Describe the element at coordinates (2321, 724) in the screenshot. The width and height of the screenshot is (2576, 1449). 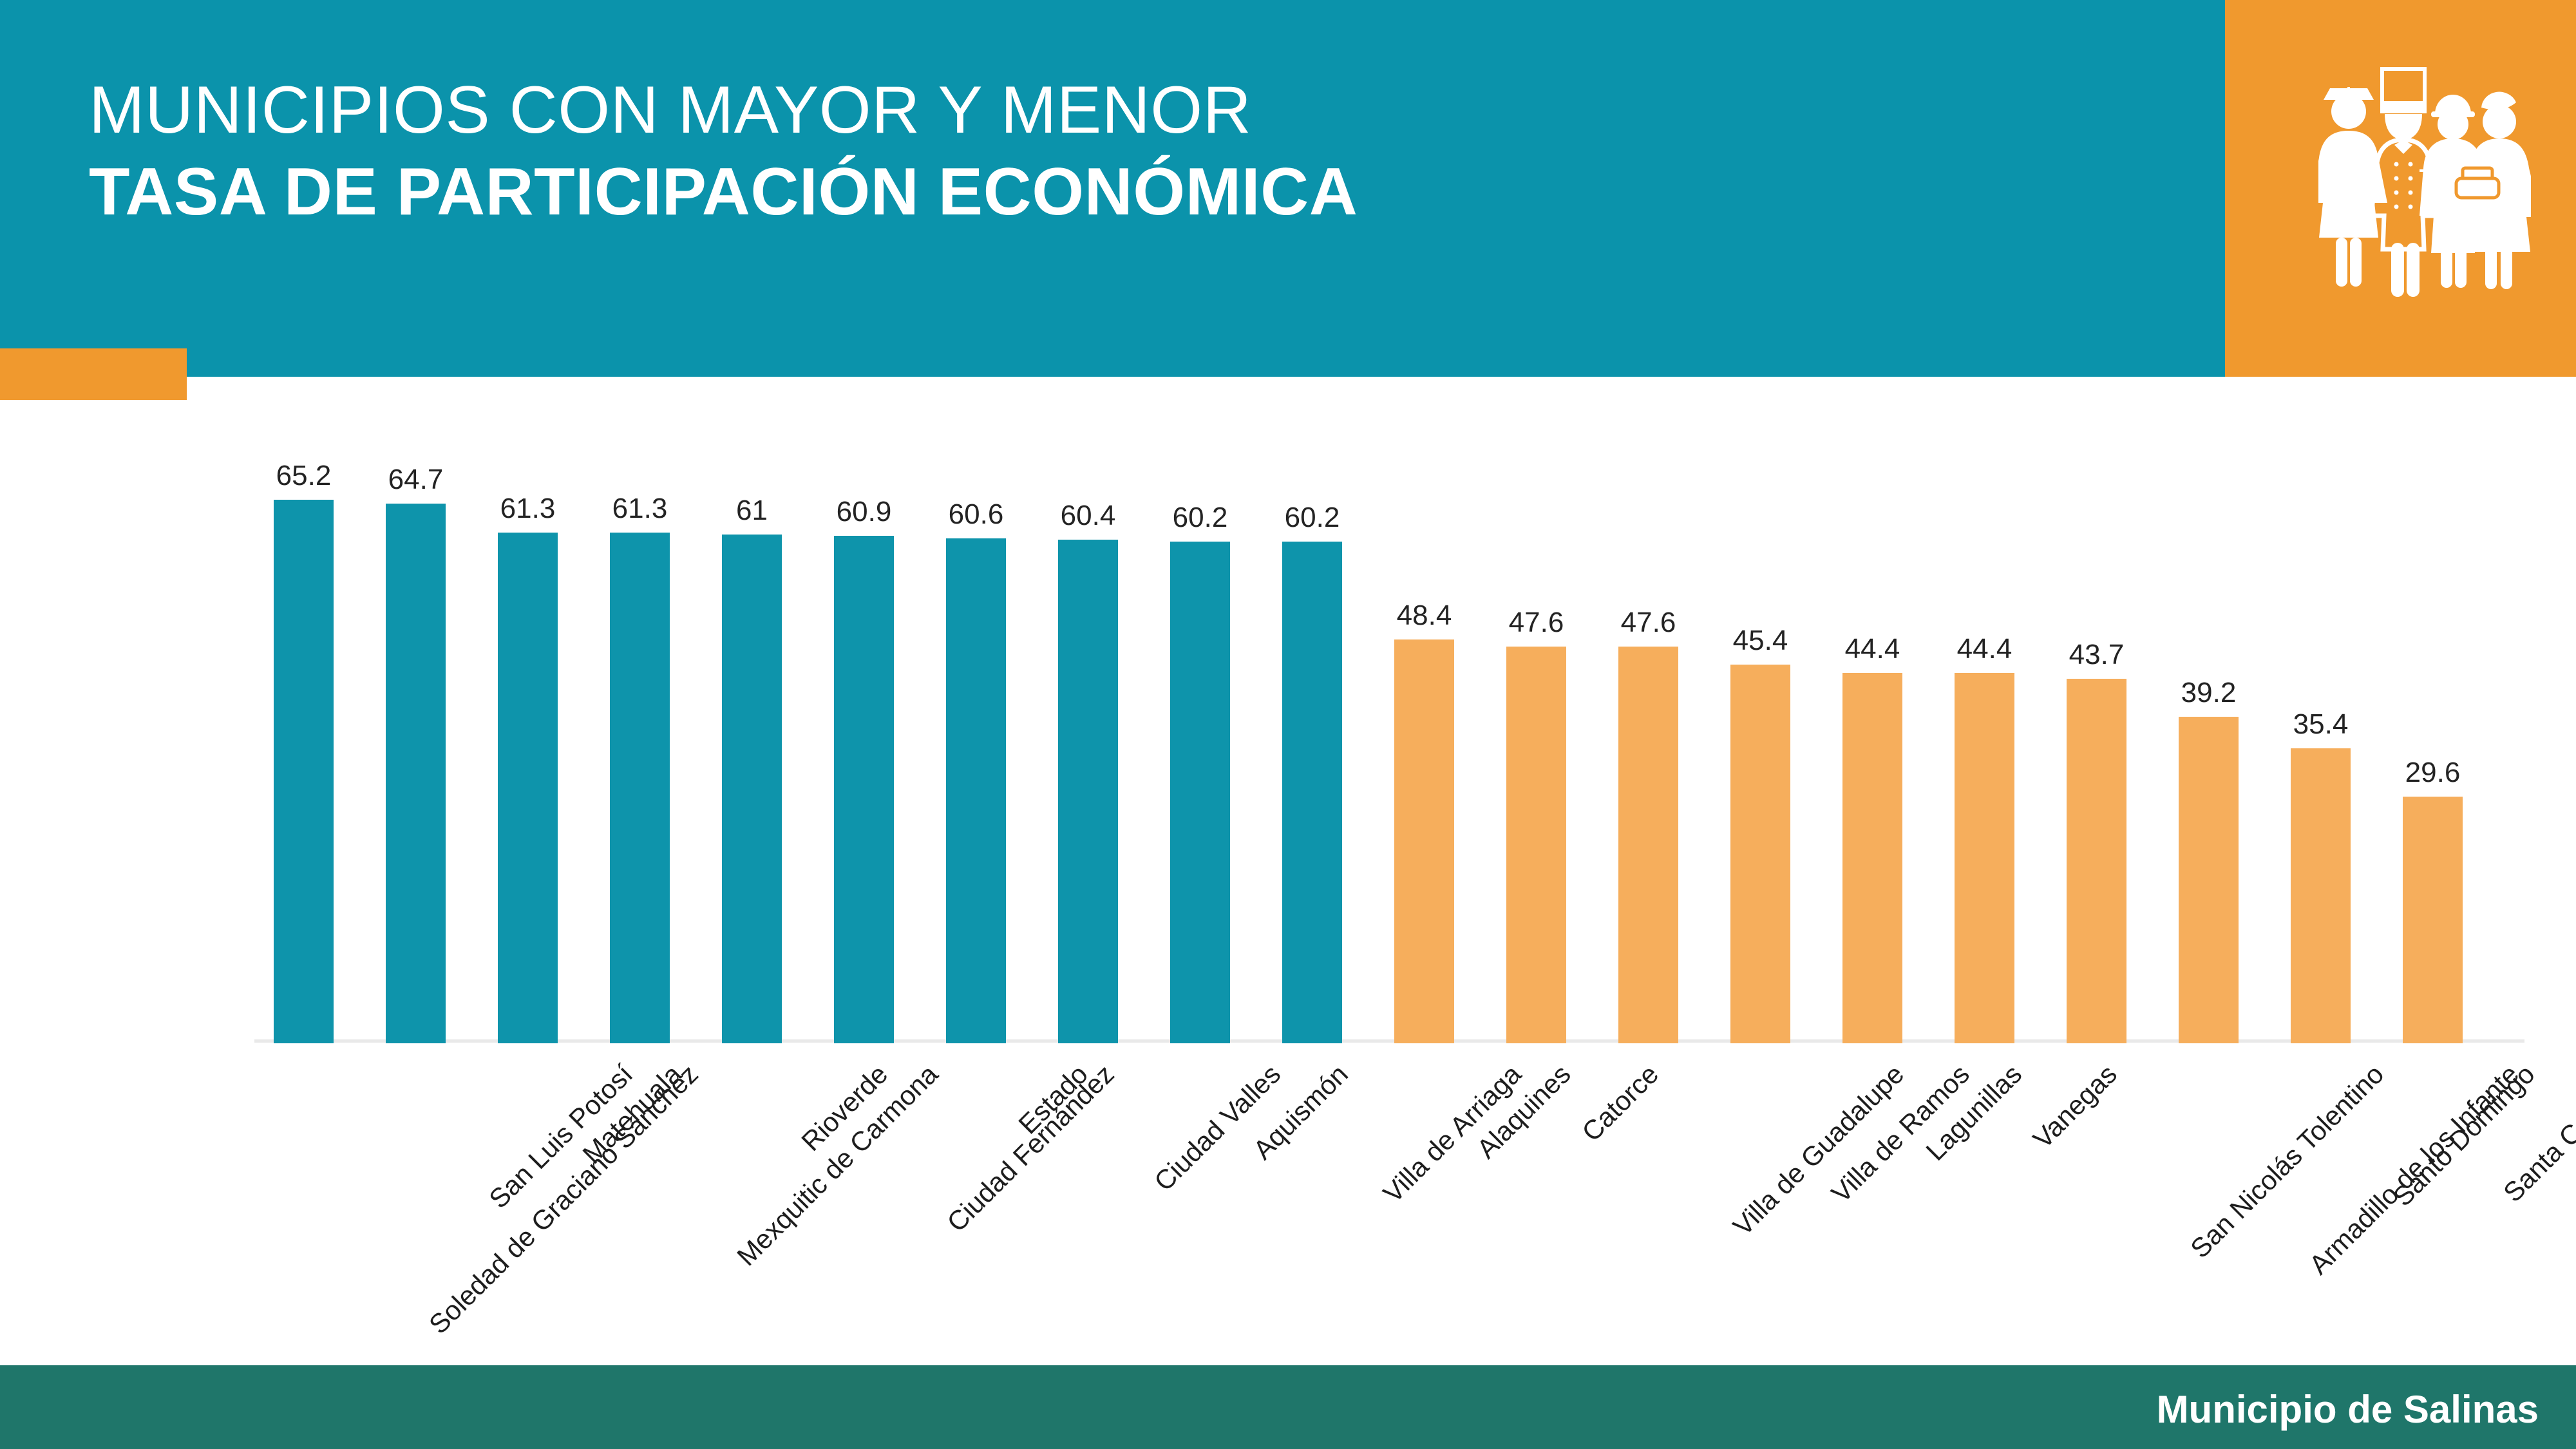
I see `bar-value-label: 35.4` at that location.